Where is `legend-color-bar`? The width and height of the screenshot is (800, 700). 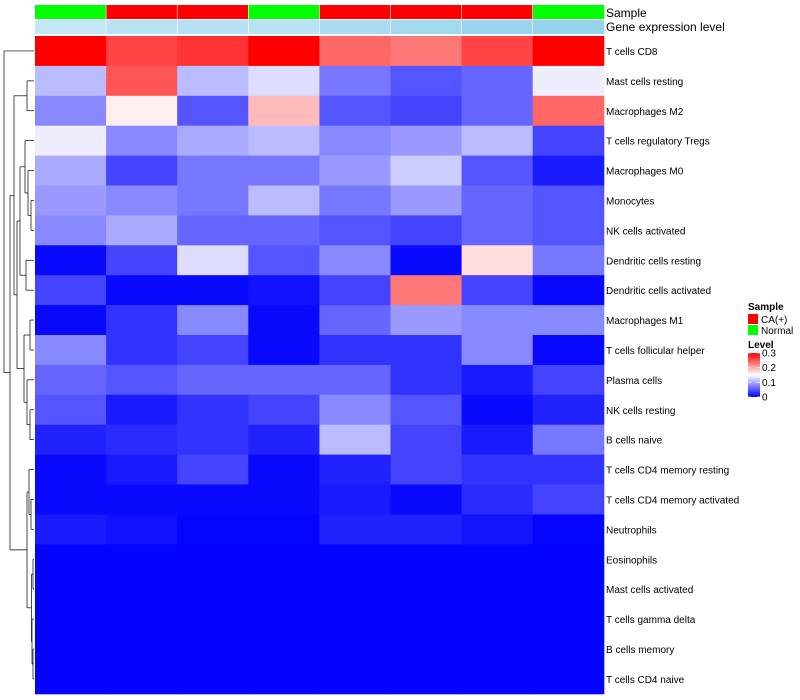
legend-color-bar is located at coordinates (754, 375).